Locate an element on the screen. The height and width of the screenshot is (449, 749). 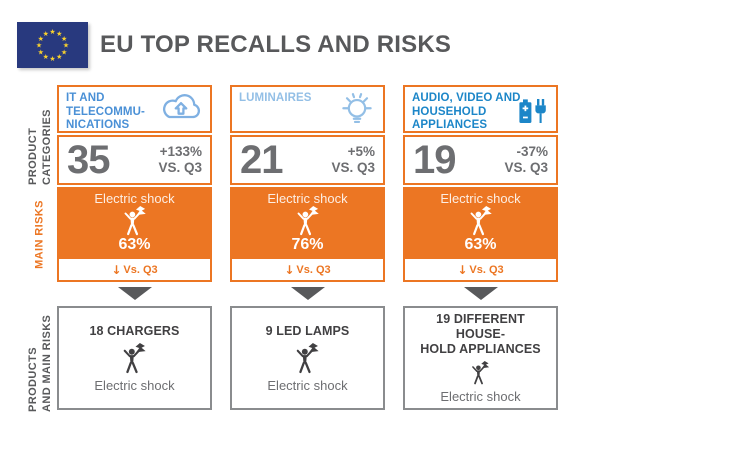
battery-plug-icon is located at coordinates (533, 113).